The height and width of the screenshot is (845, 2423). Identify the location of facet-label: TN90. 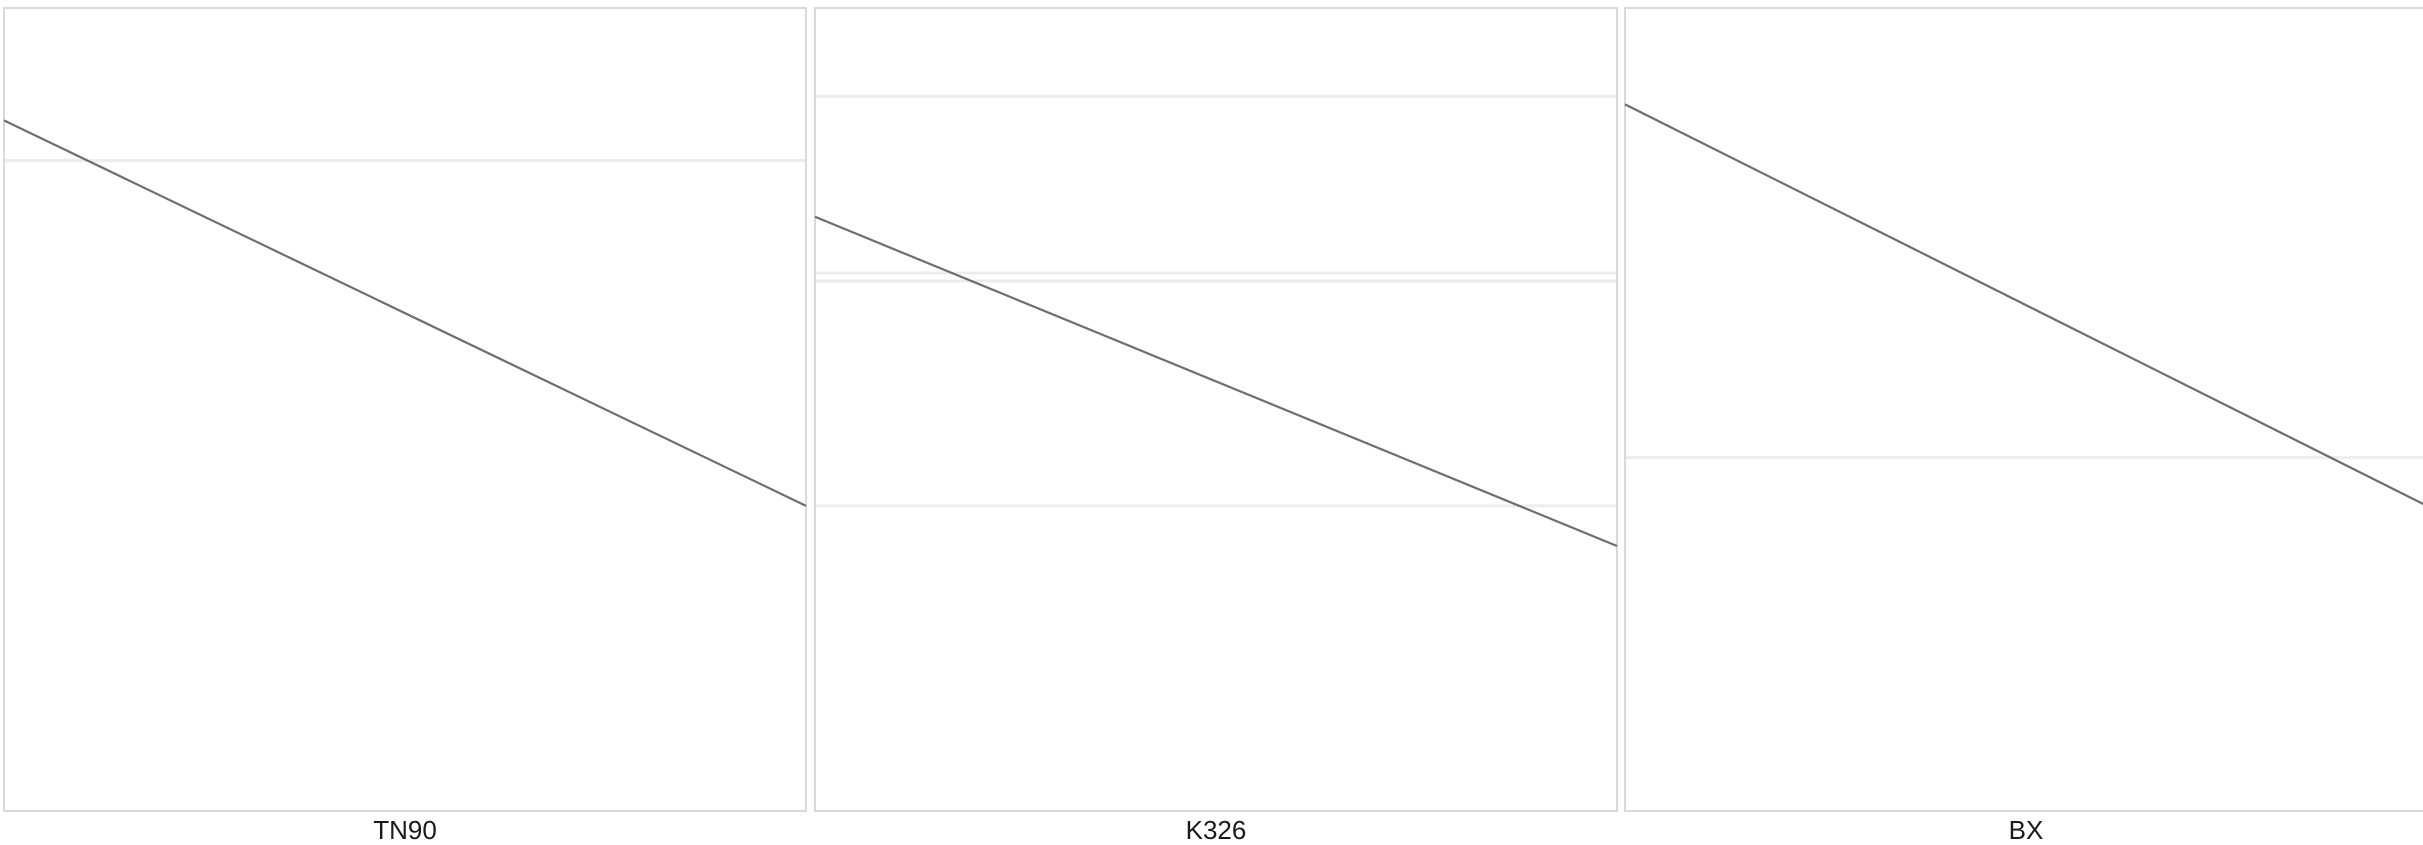
(405, 830).